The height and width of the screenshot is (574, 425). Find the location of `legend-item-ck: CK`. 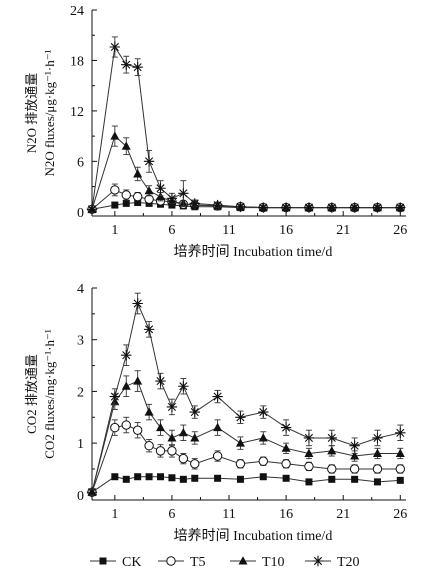

legend-item-ck: CK is located at coordinates (115, 562).